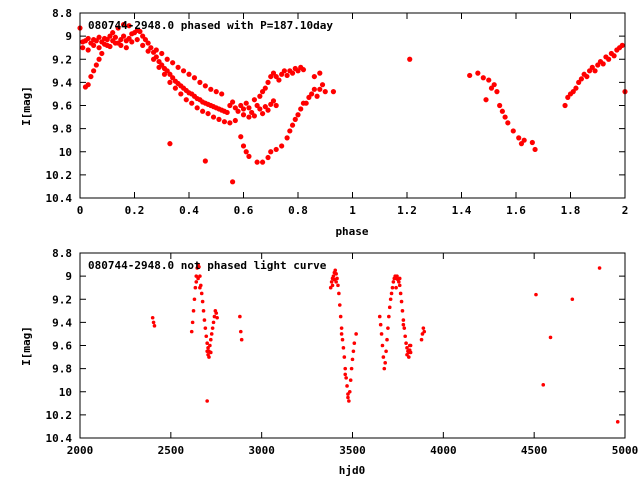  I want to click on y-tick-label: 9.2, so click(62, 59).